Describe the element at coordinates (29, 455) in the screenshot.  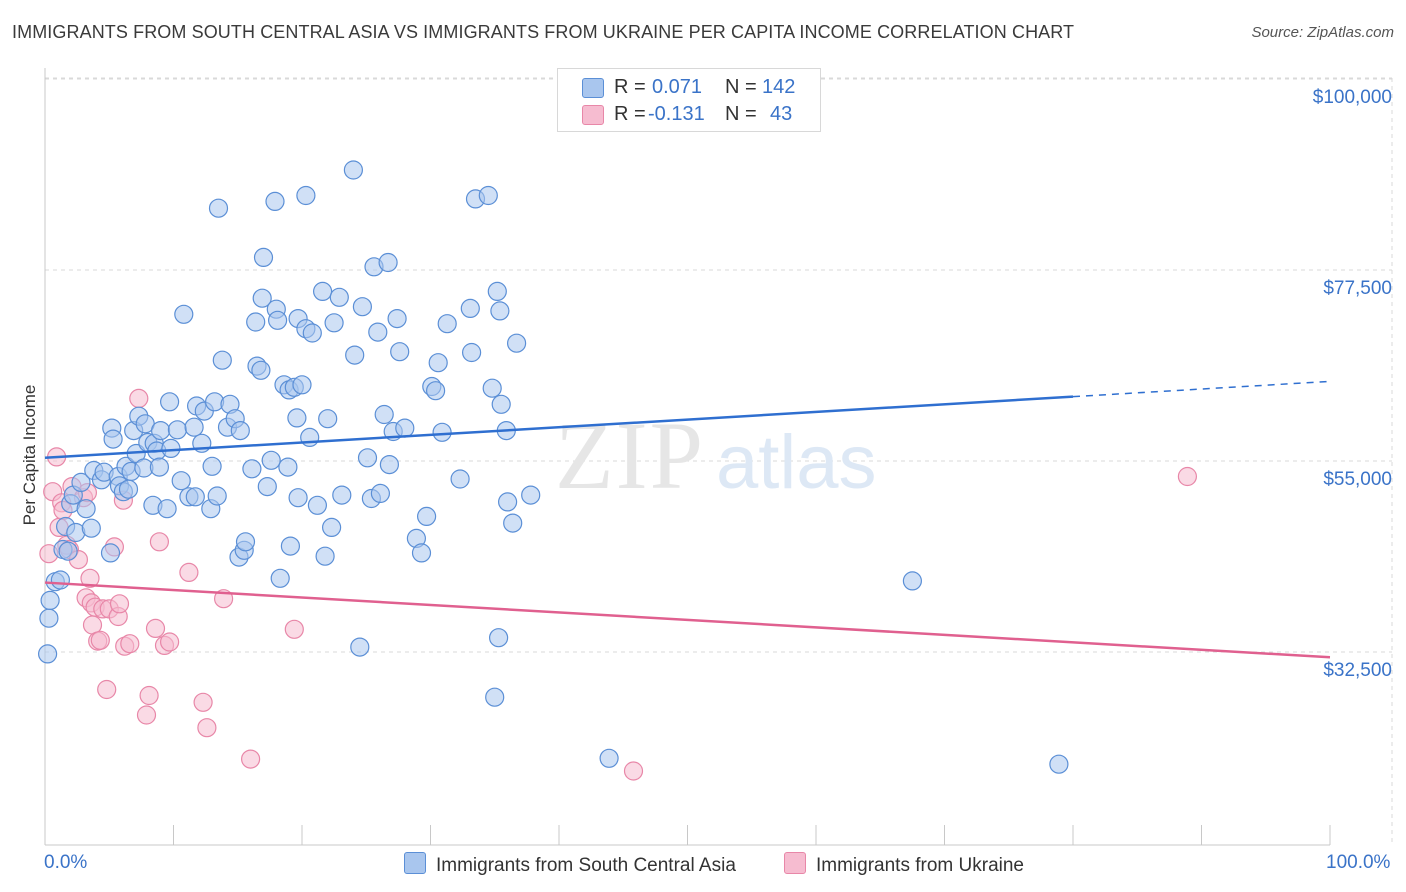
I see `y-axis-label: Per Capita Income` at that location.